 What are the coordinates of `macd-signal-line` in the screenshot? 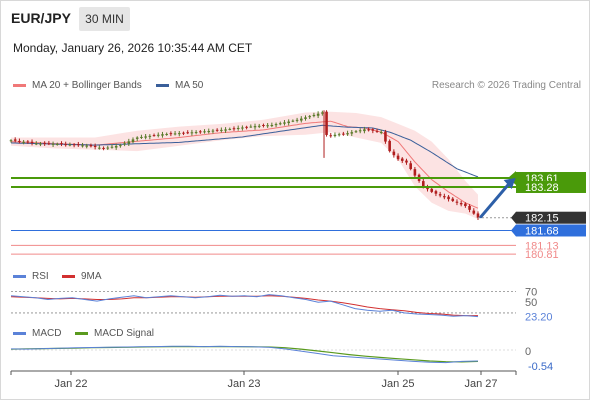 It's located at (244, 354).